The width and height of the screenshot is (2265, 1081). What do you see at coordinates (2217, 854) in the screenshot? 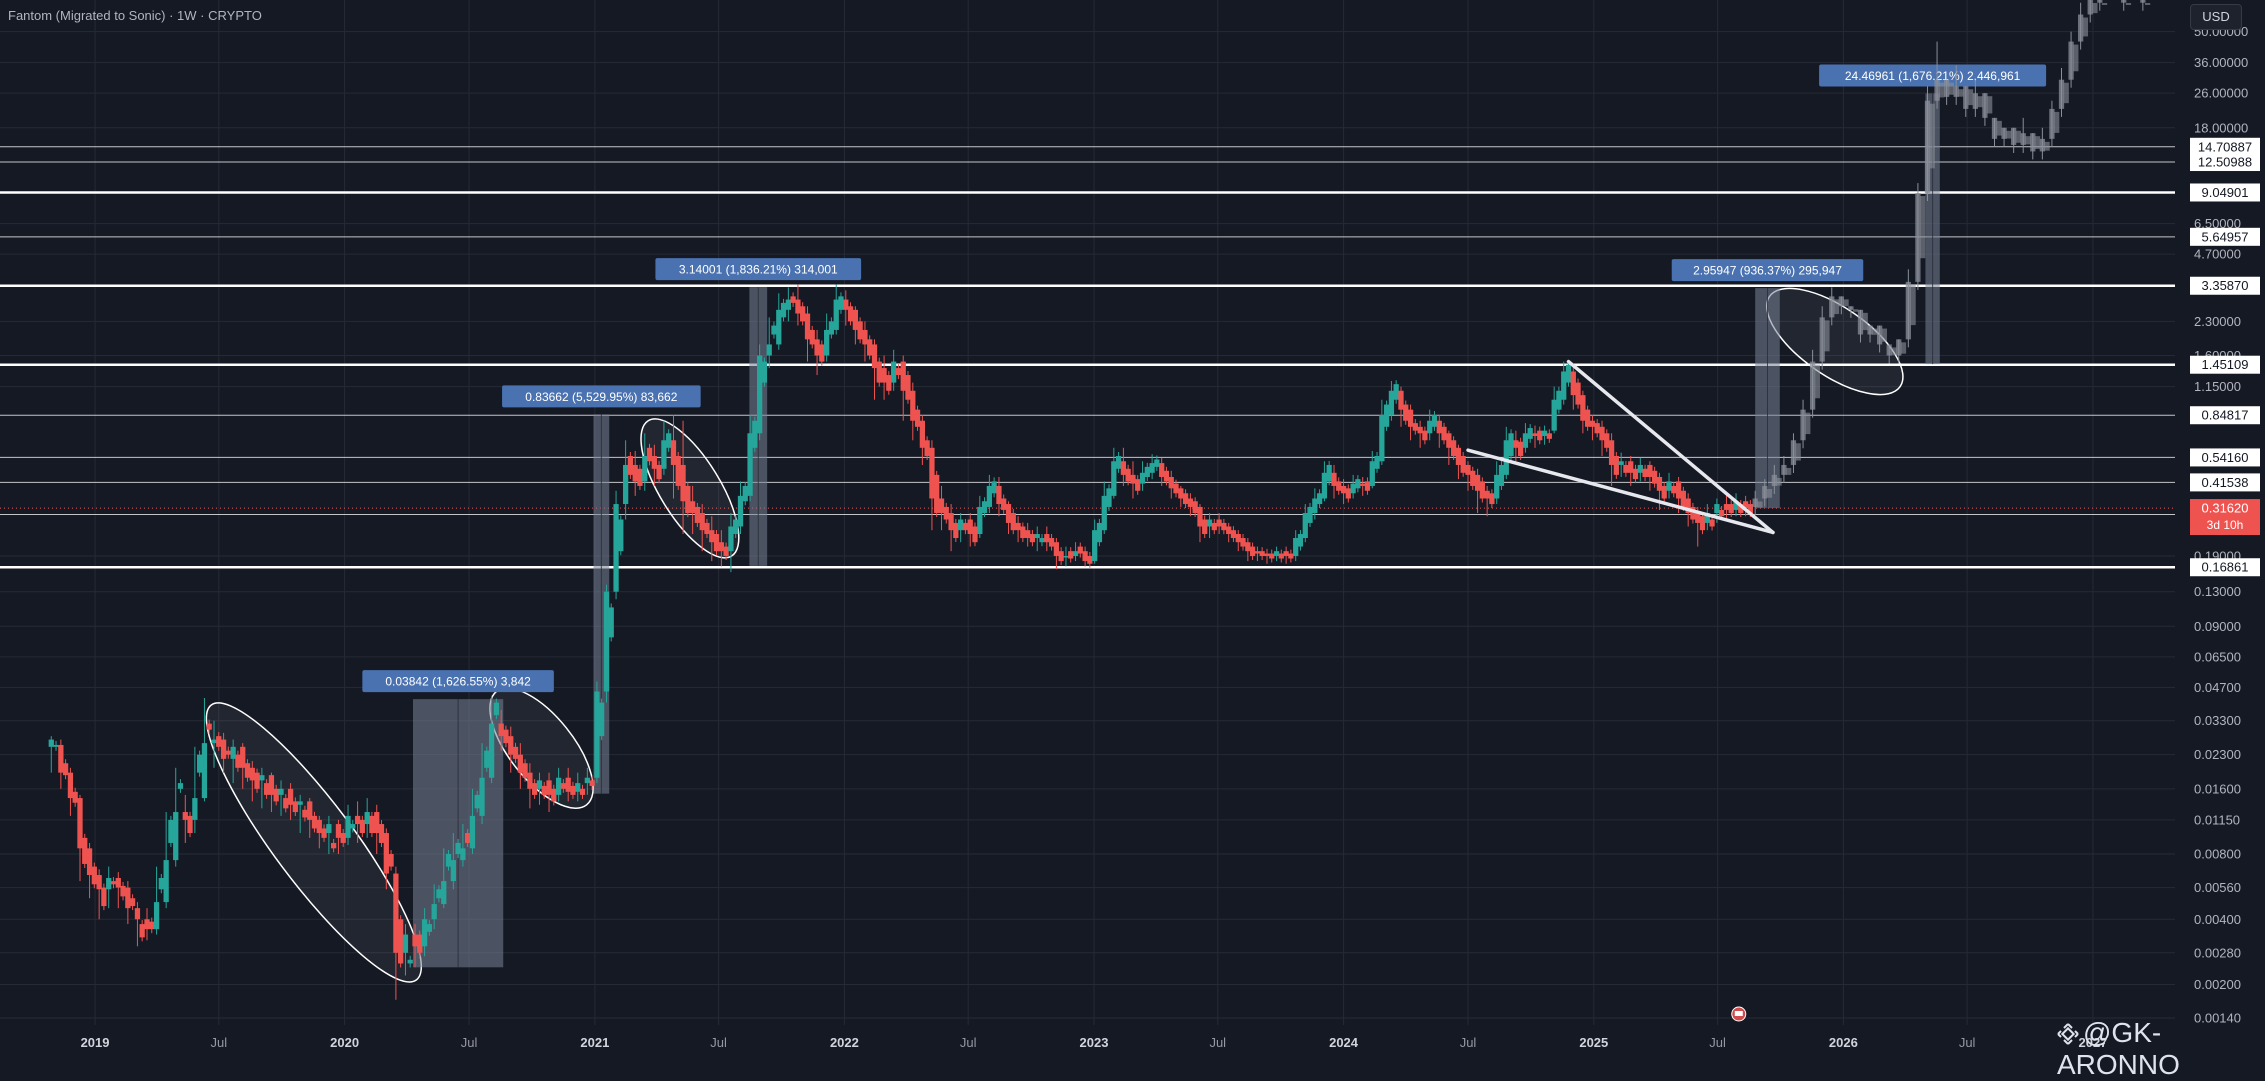
I see `price-axis-tick: 0.00800` at bounding box center [2217, 854].